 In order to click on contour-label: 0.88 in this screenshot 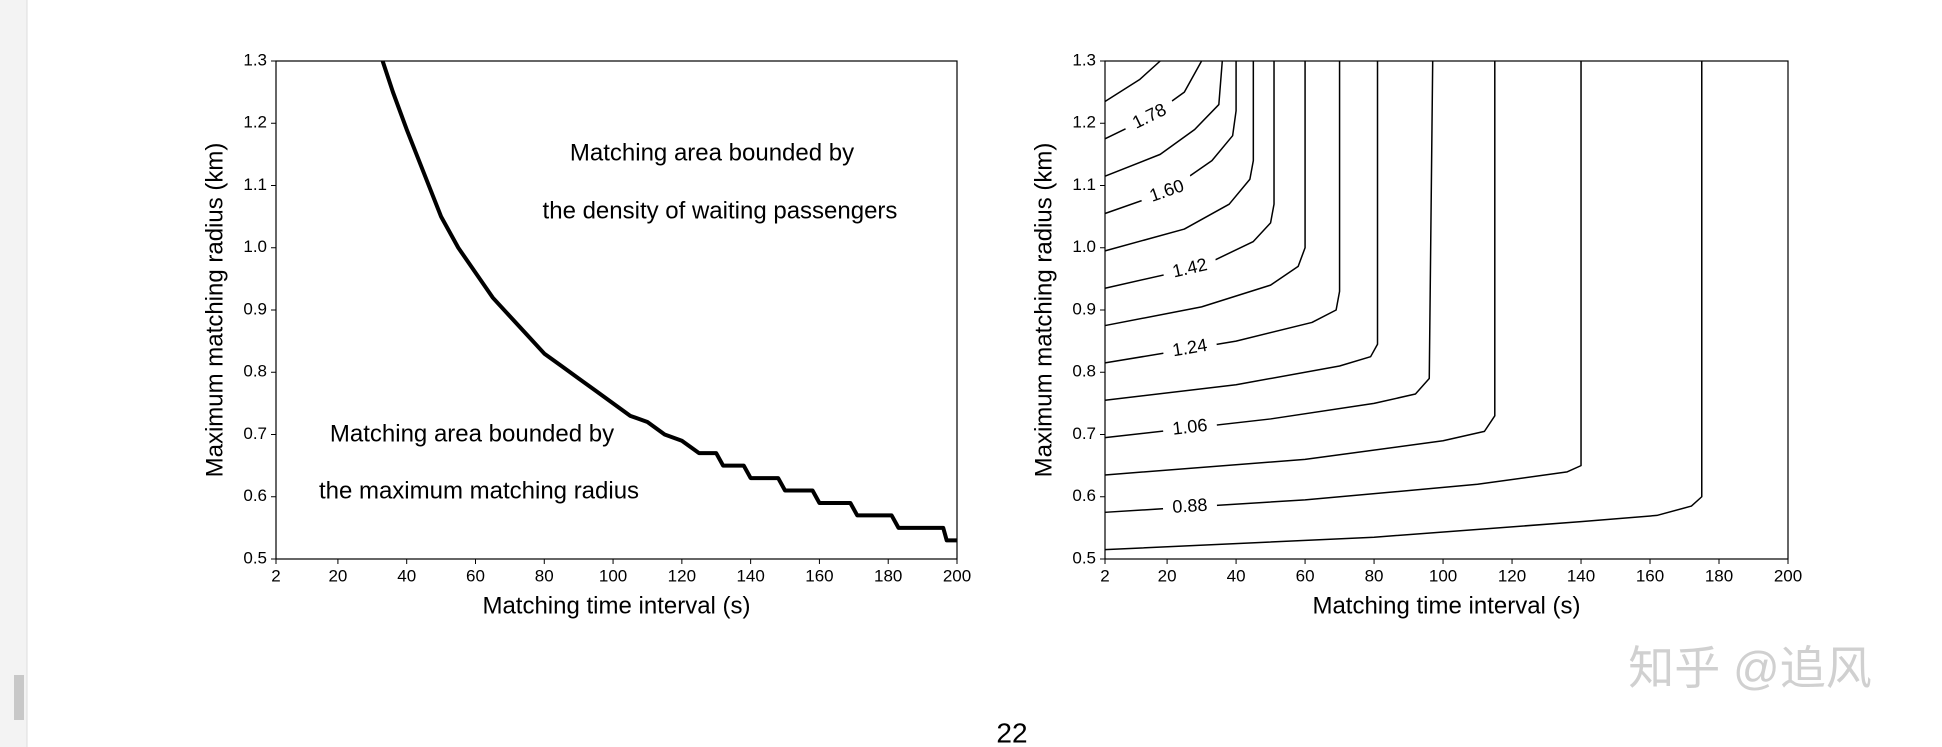, I will do `click(1190, 506)`.